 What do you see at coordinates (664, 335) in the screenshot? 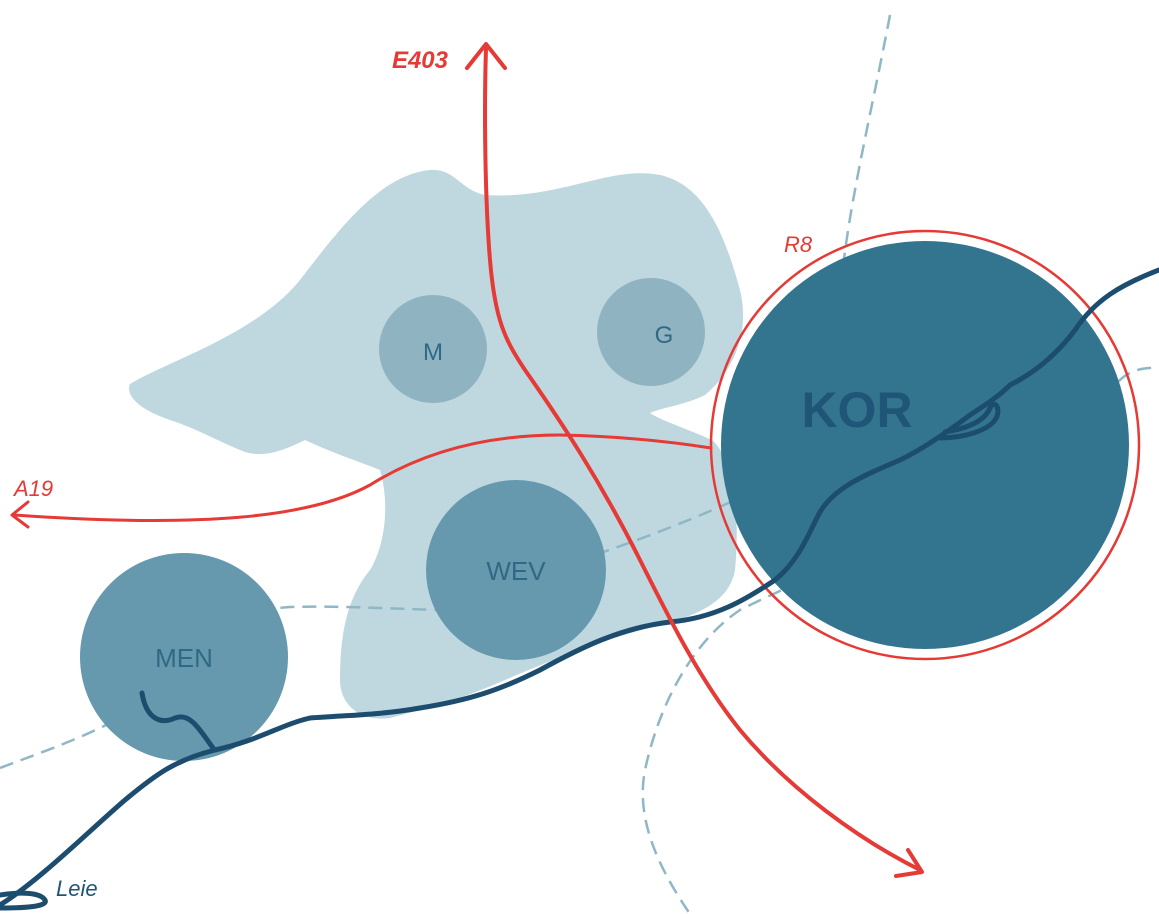
I see `city-label-g: G` at bounding box center [664, 335].